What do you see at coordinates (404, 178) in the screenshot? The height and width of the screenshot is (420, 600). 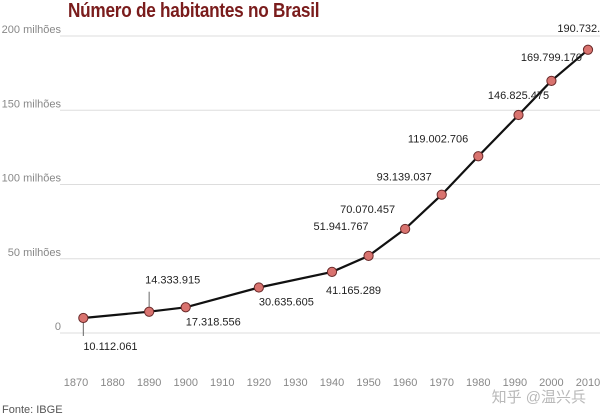 I see `data-label: 93.139.037` at bounding box center [404, 178].